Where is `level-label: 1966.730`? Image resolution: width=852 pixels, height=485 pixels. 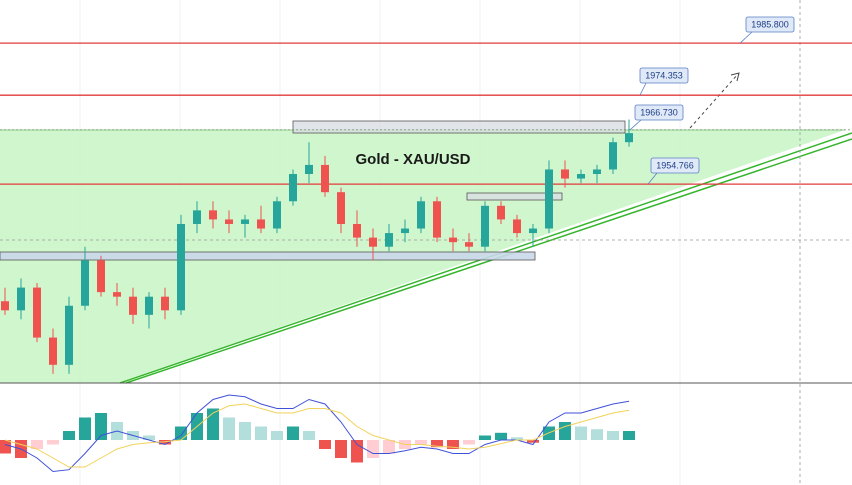
level-label: 1966.730 is located at coordinates (659, 112).